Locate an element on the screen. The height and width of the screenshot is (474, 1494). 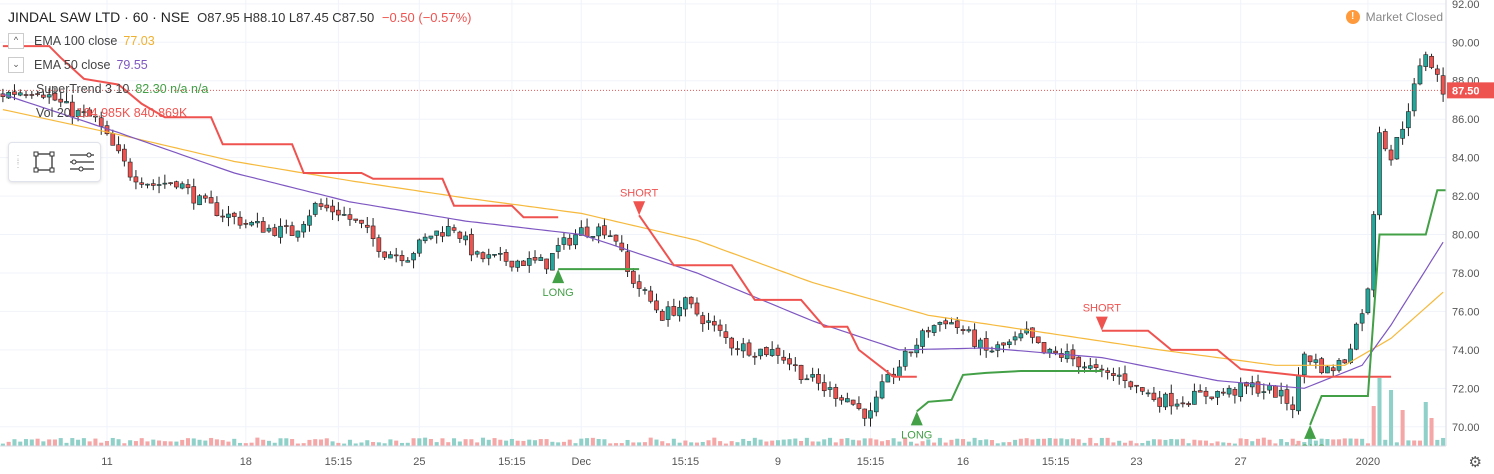
x-tick-label: 16 is located at coordinates (963, 462).